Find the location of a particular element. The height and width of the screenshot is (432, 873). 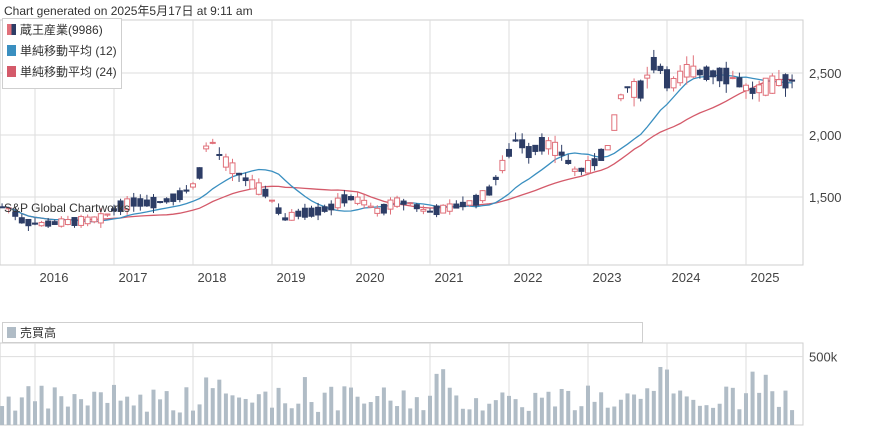

x-tick-label: 2018 is located at coordinates (212, 277).